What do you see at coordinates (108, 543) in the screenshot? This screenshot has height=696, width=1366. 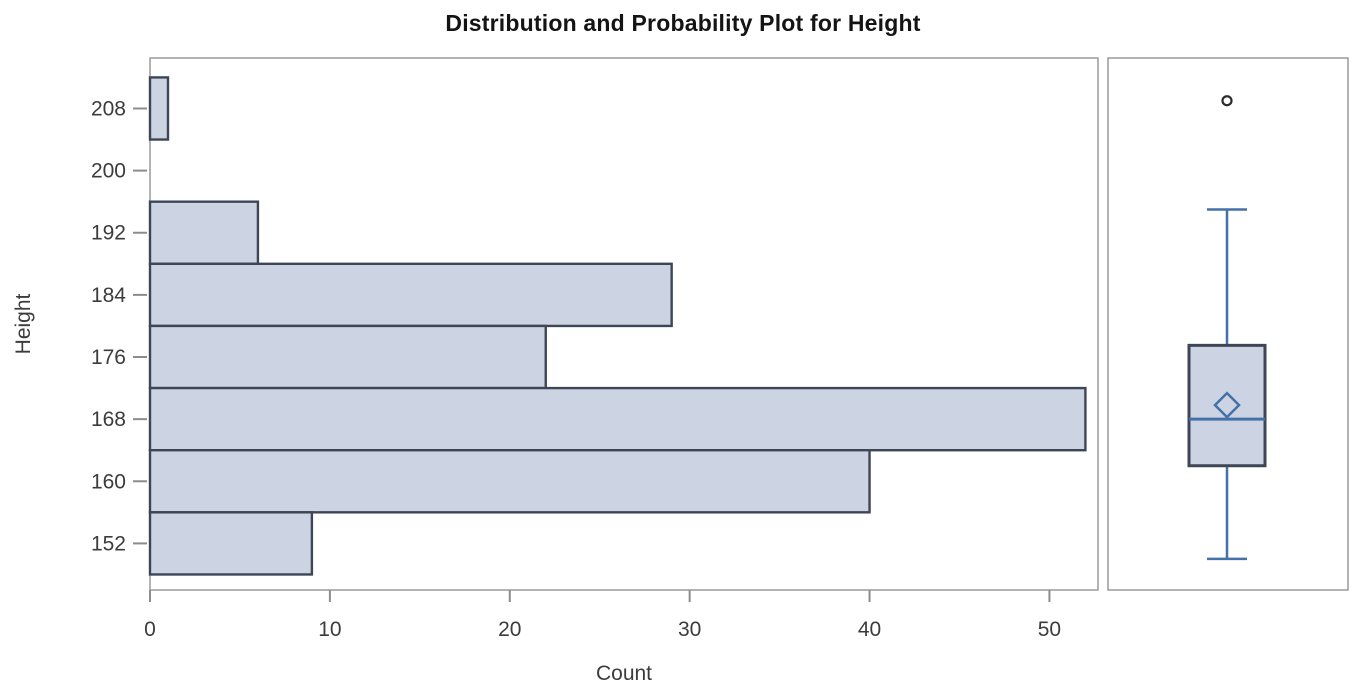 I see `y-tick-label: 152` at bounding box center [108, 543].